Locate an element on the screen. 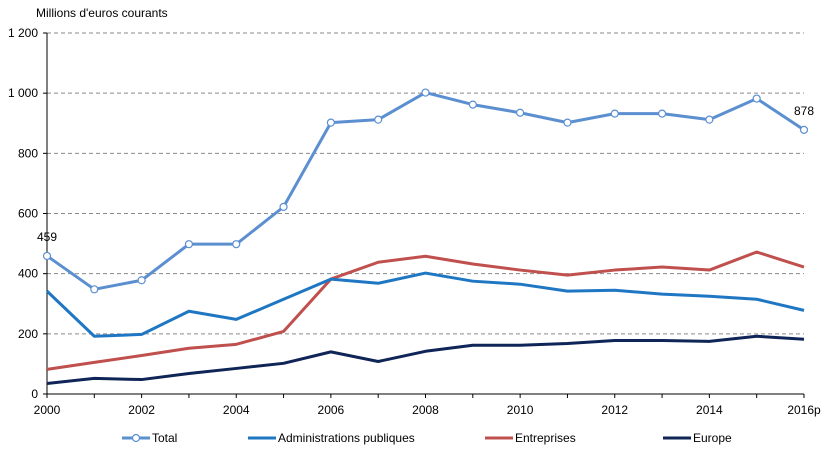  y-axis-ticks: 0 200 400 600 800 1 000 1 200 is located at coordinates (27, 213).